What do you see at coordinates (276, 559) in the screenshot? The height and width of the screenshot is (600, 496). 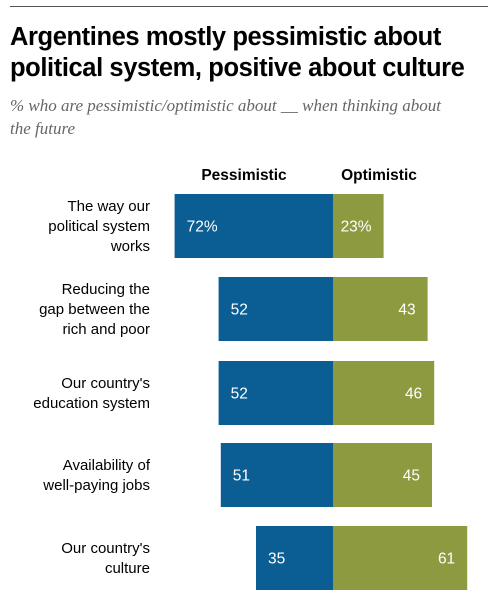 I see `value-label-pessimistic: 35` at bounding box center [276, 559].